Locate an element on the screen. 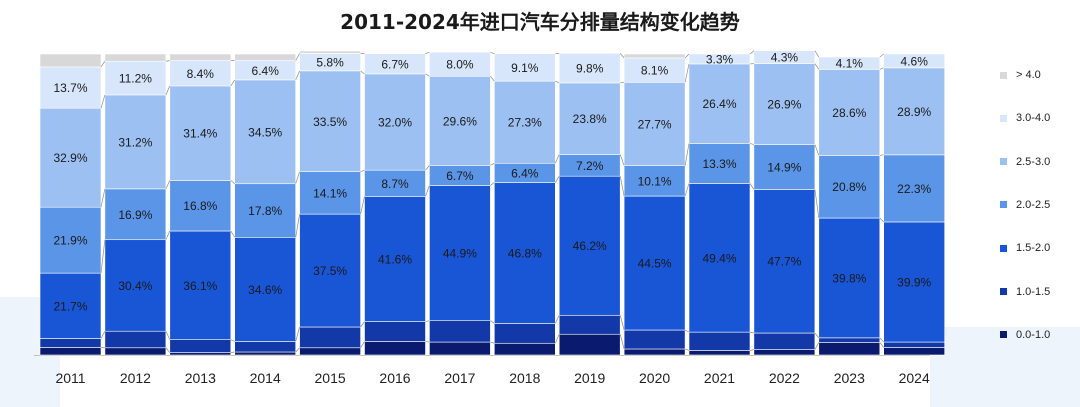  data-label: 46.2% is located at coordinates (590, 246).